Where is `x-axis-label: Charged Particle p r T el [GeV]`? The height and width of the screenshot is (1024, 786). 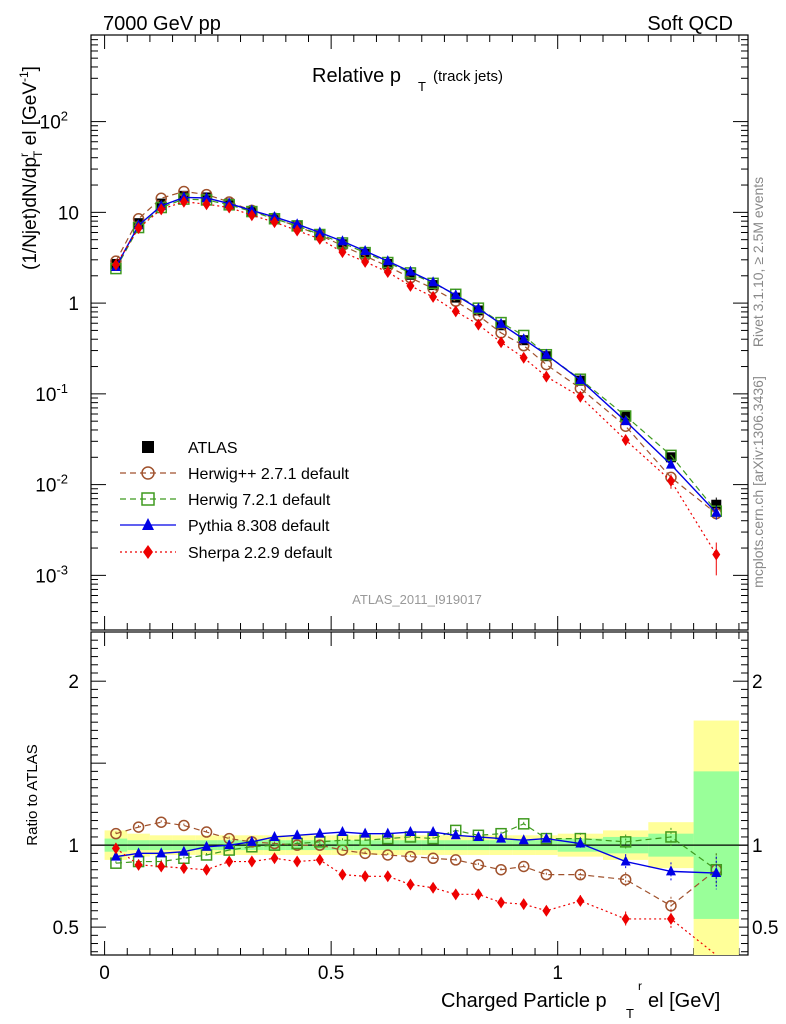 x-axis-label: Charged Particle p r T el [GeV] is located at coordinates (580, 1000).